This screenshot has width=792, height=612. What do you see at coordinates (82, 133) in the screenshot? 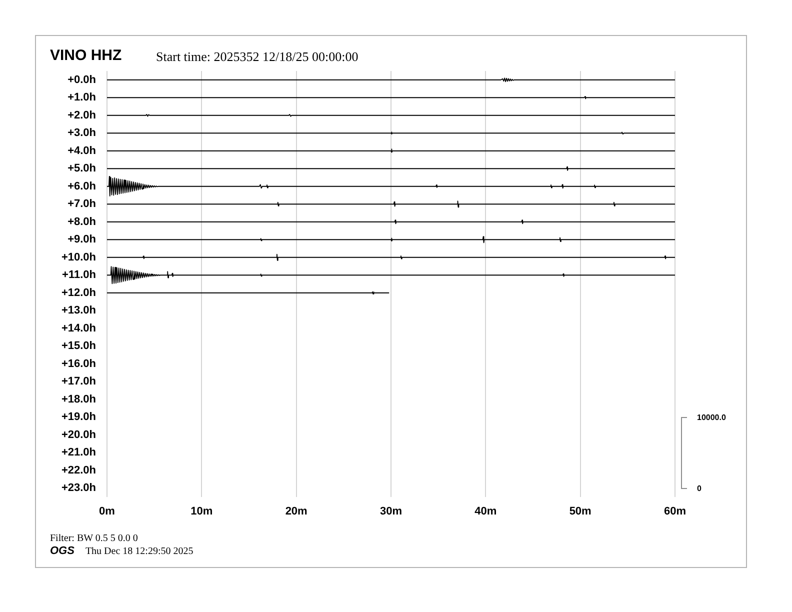
I see `y-tick-label: +3.0h` at bounding box center [82, 133].